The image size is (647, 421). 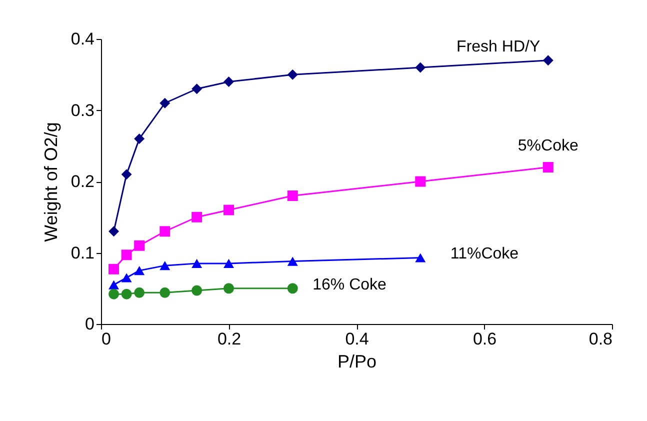 I want to click on x-axis-title: P/Po, so click(x=357, y=362).